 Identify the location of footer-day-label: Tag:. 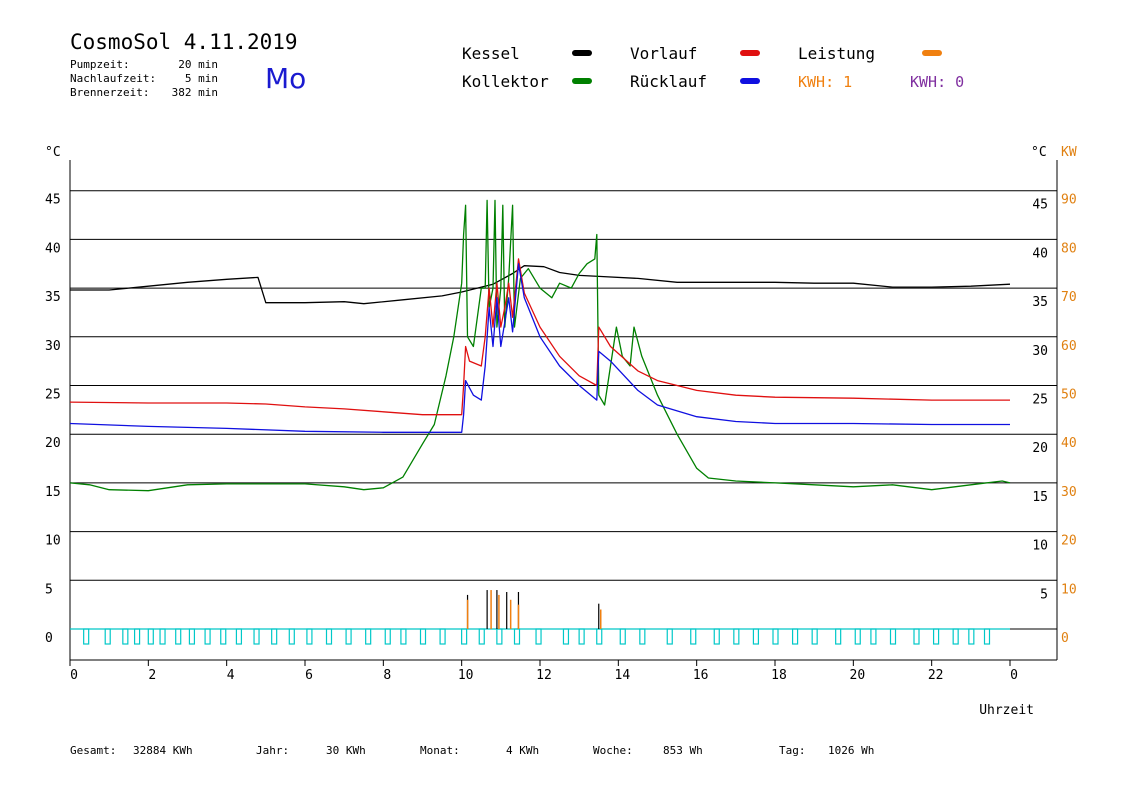
(792, 750).